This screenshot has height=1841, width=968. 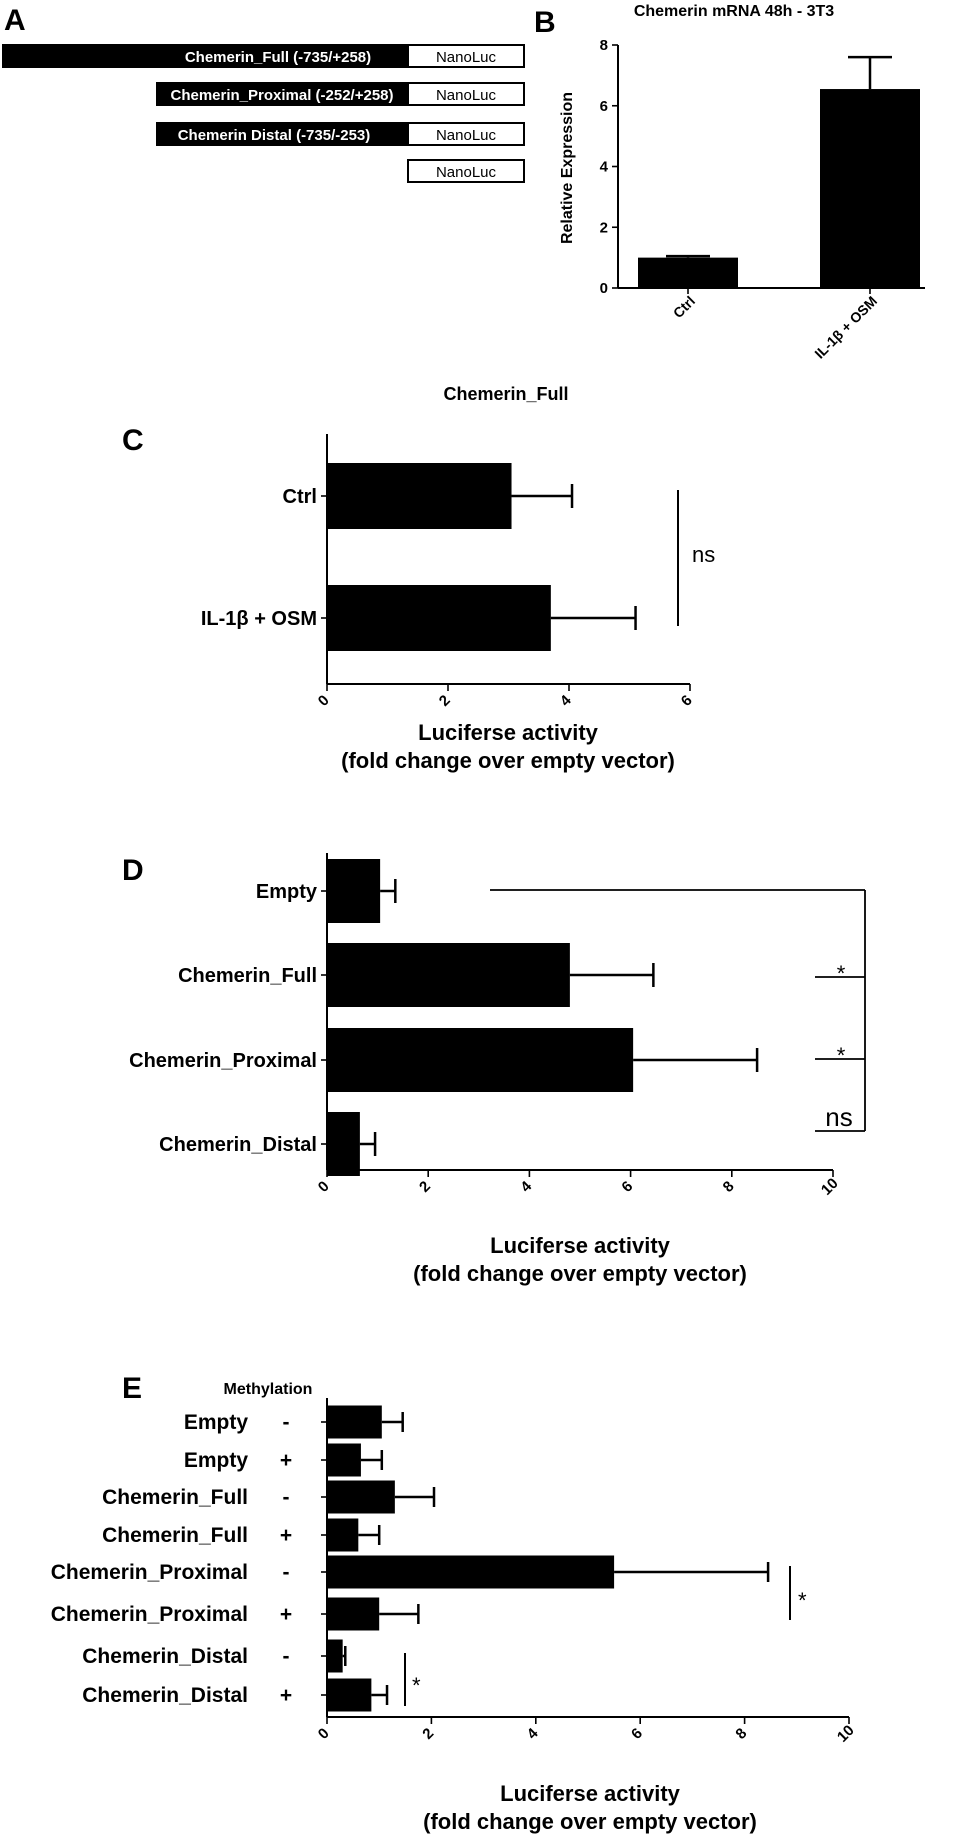 I want to click on panel-label-e: E, so click(x=132, y=1388).